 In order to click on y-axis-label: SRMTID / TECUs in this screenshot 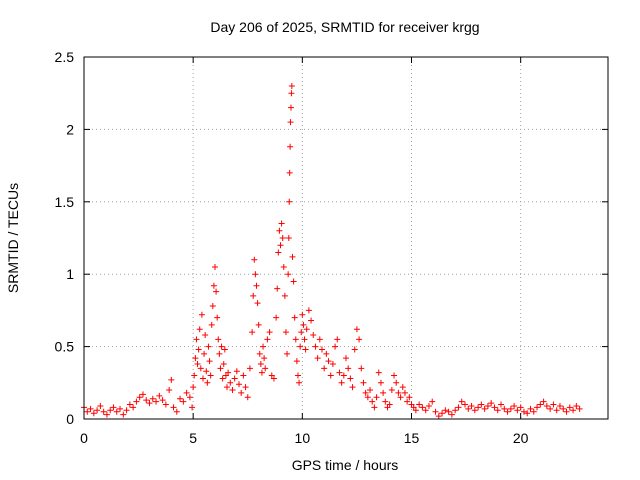, I will do `click(13, 238)`.